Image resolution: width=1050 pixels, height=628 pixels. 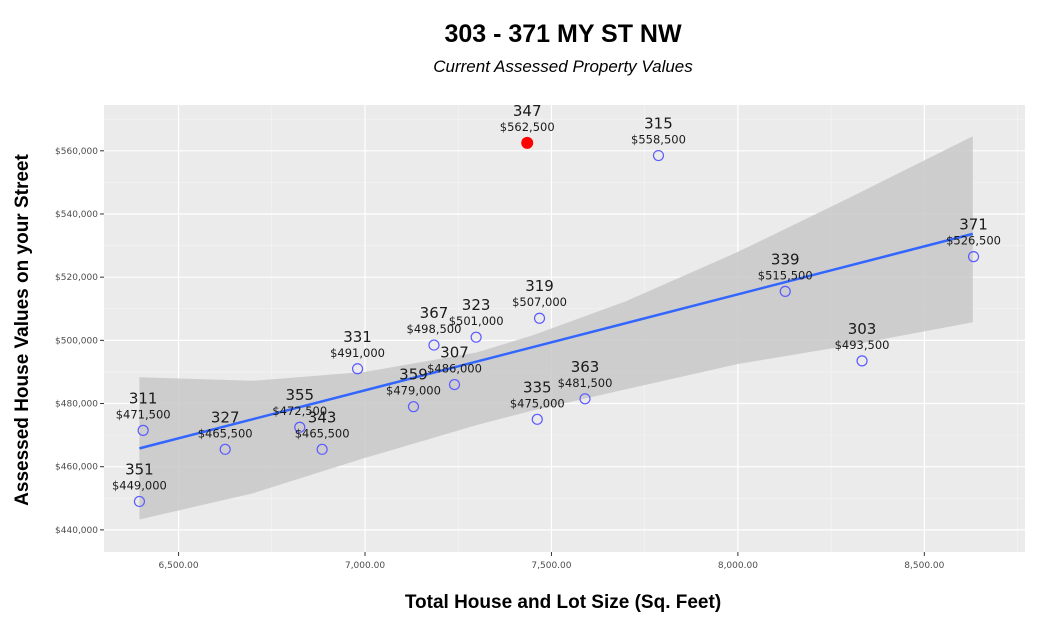 I want to click on point-value-label: $501,000, so click(x=476, y=321).